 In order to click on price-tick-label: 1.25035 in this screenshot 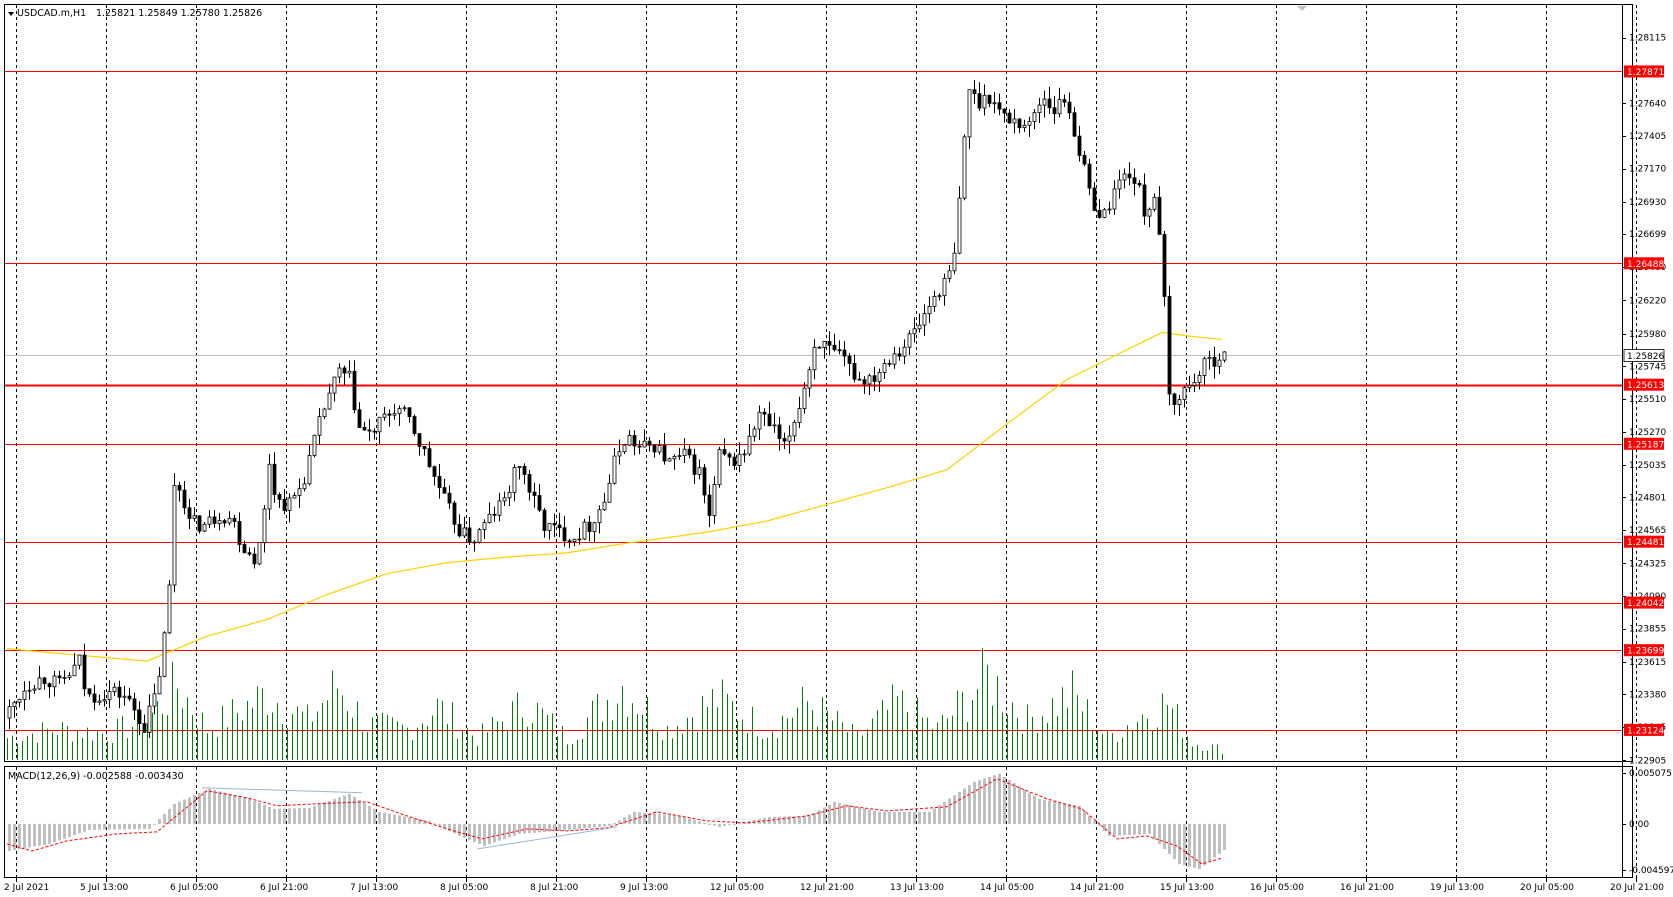, I will do `click(1647, 466)`.